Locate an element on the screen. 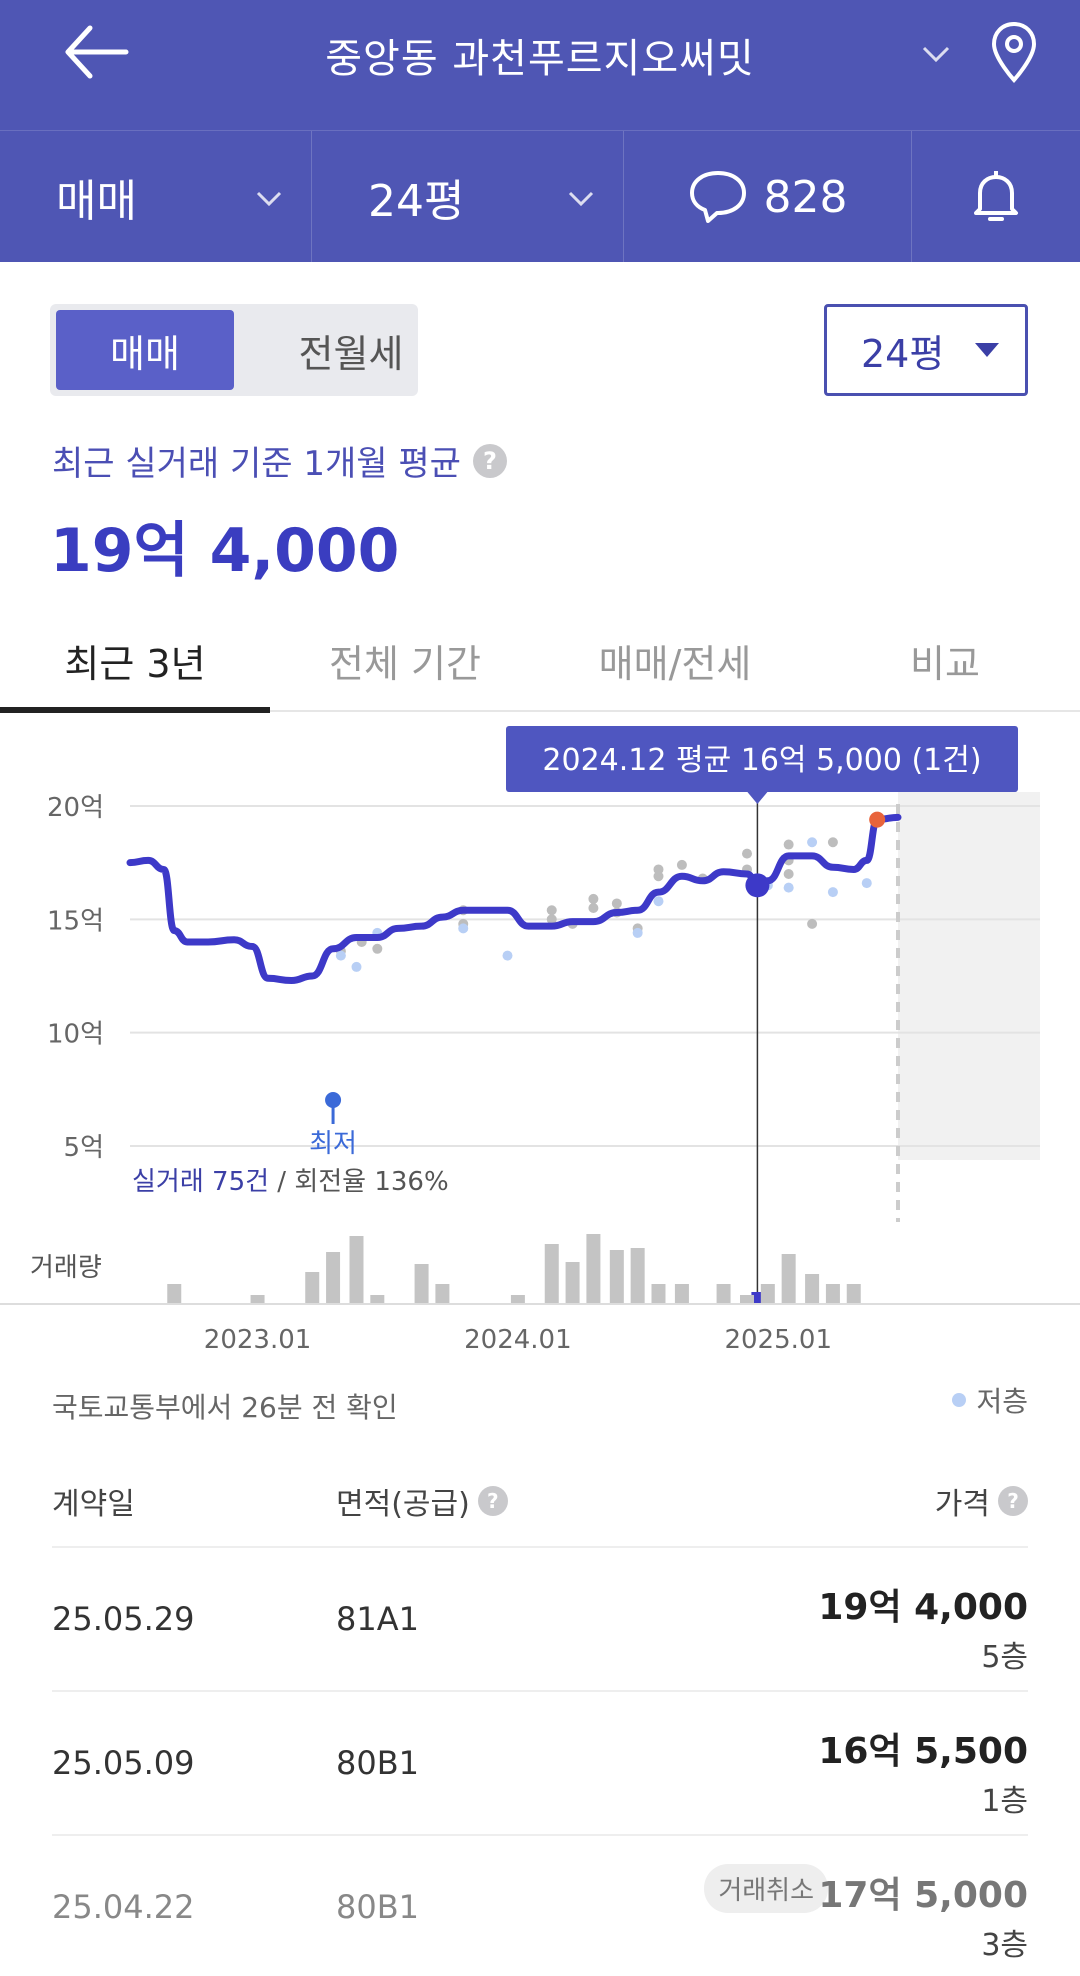 The width and height of the screenshot is (1080, 1976). speech-bubble-icon is located at coordinates (717, 197).